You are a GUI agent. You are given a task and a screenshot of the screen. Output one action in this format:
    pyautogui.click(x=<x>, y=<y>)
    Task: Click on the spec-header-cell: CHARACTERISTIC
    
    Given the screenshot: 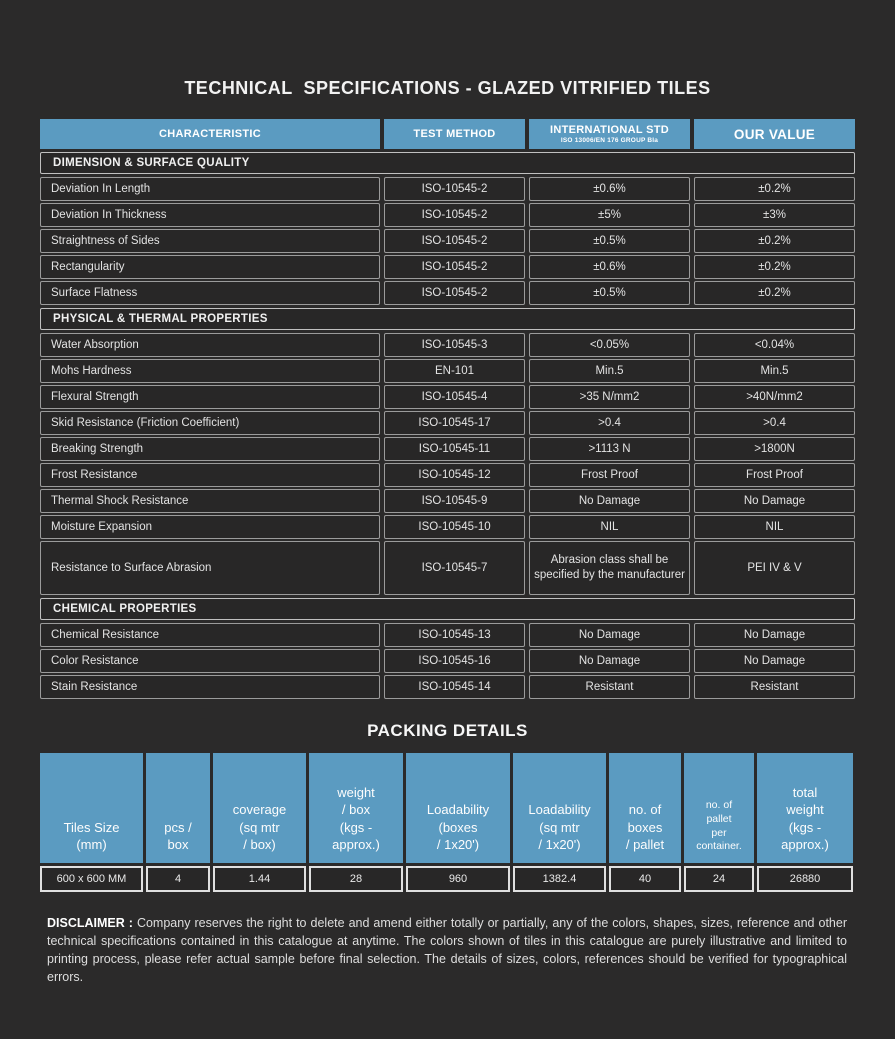 What is the action you would take?
    pyautogui.click(x=210, y=134)
    